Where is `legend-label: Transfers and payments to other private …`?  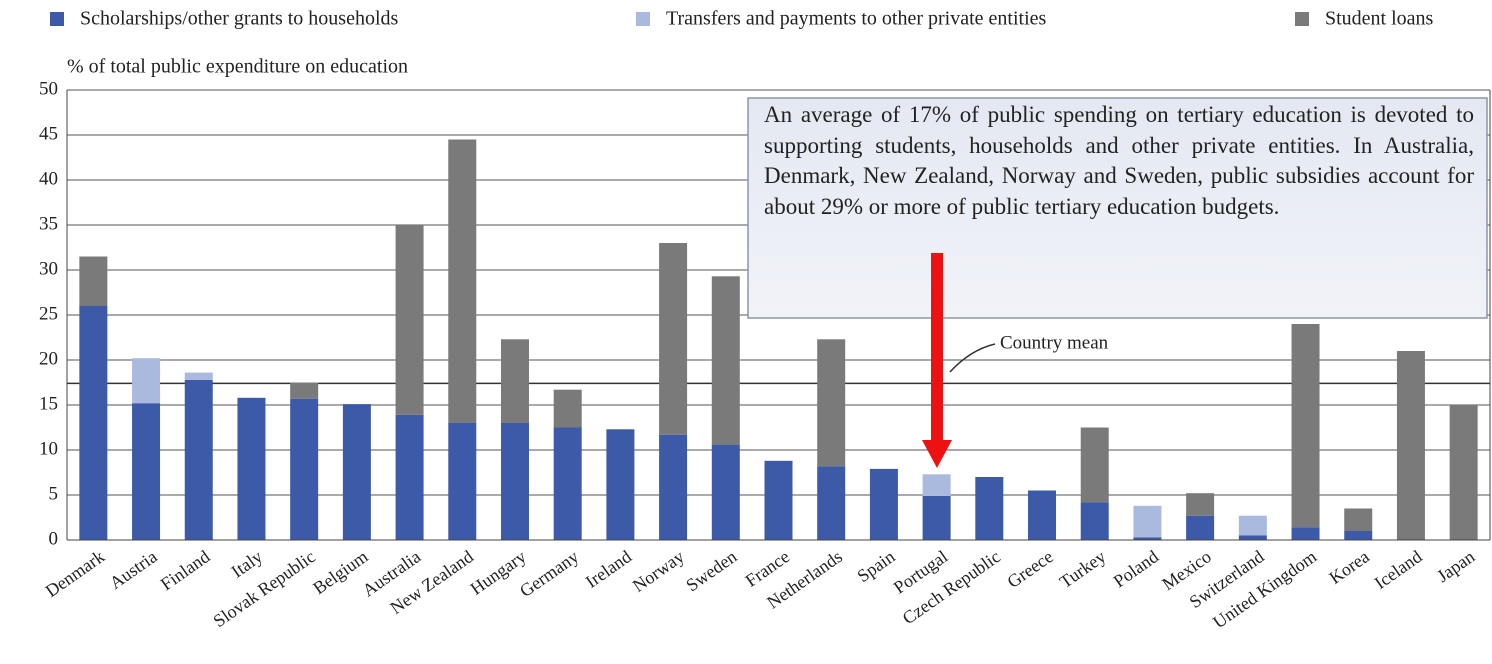
legend-label: Transfers and payments to other private … is located at coordinates (856, 19).